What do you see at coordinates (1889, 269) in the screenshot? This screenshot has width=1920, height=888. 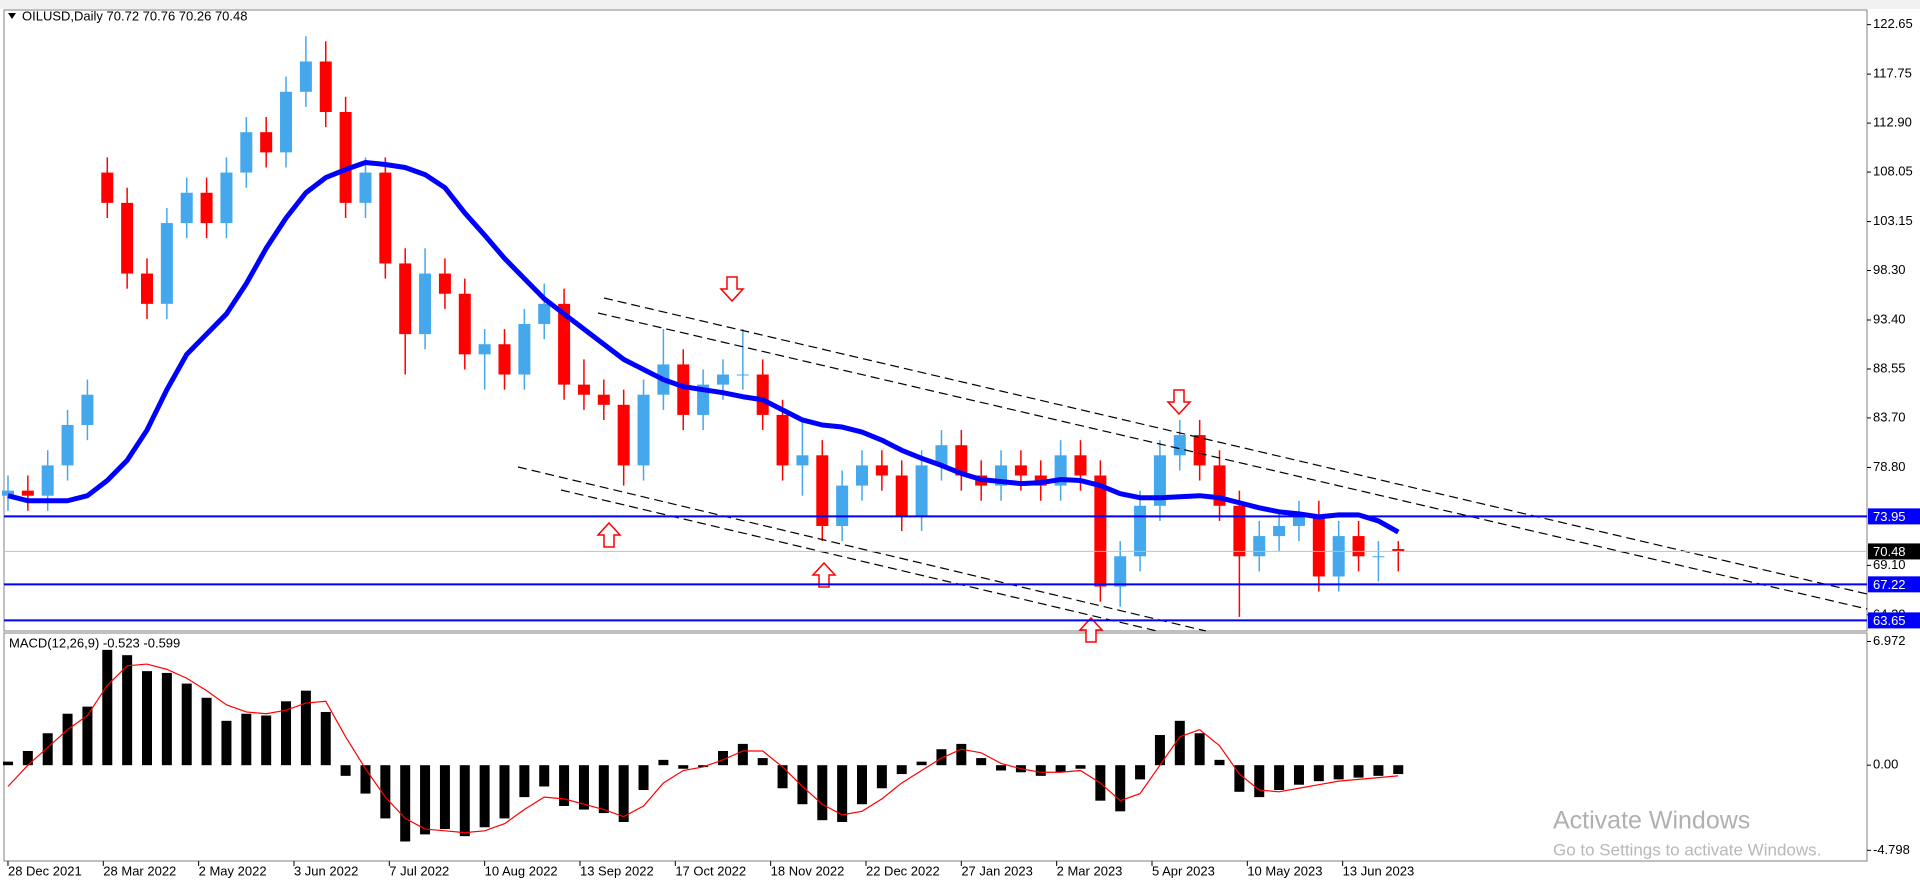 I see `y-tick-label: 98.30` at bounding box center [1889, 269].